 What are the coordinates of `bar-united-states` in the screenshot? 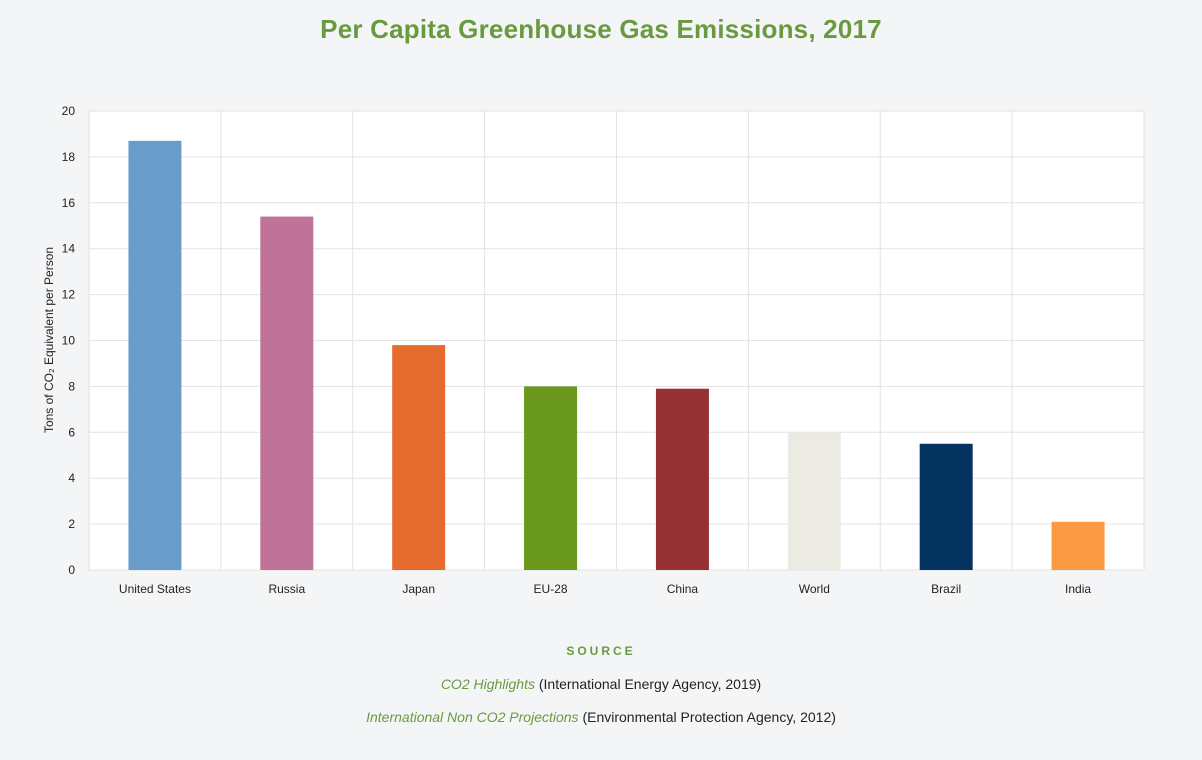 It's located at (155, 355).